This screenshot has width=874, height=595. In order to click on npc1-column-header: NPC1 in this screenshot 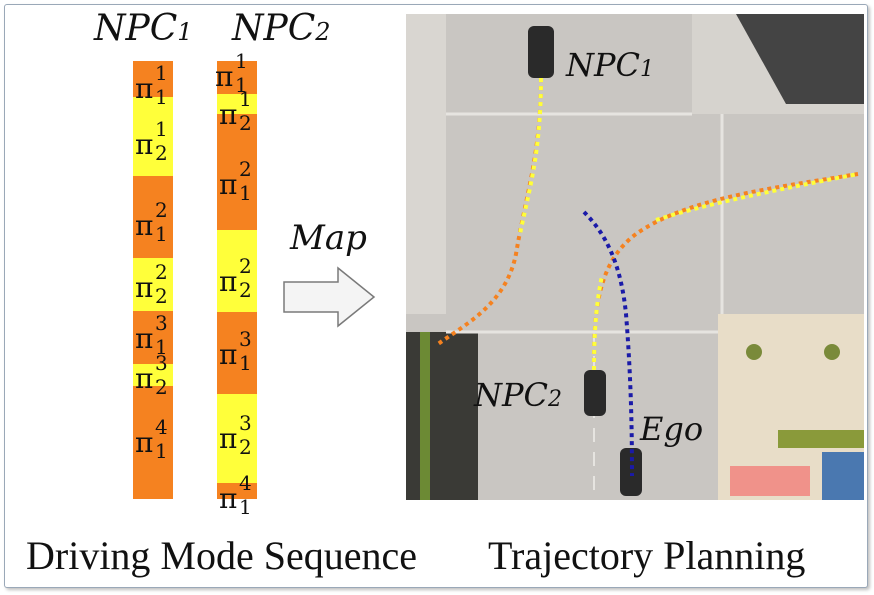, I will do `click(143, 28)`.